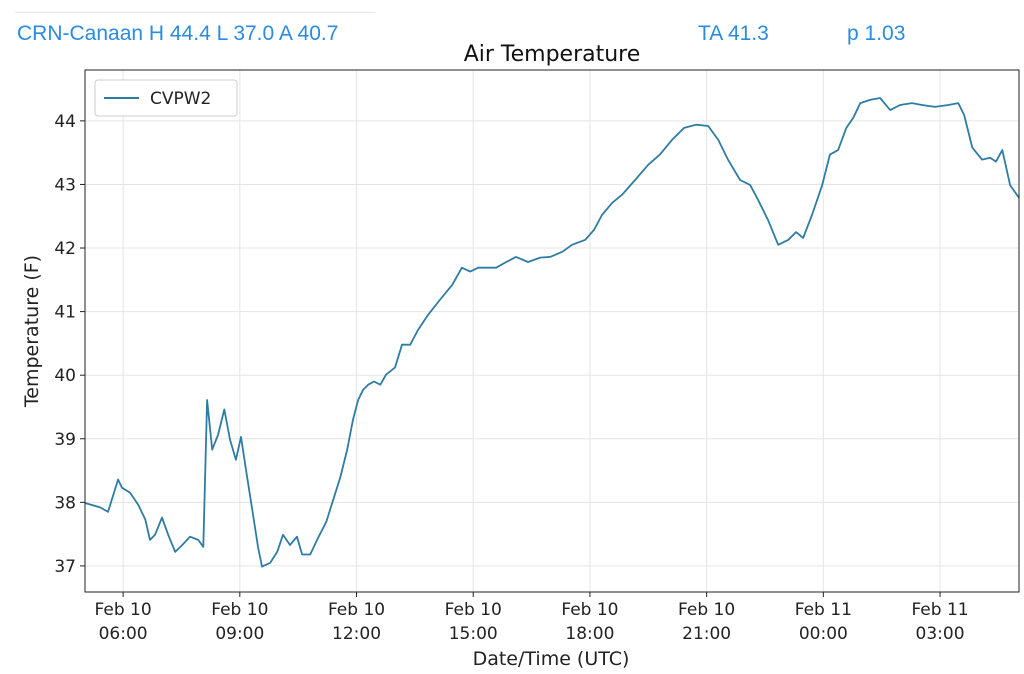 The width and height of the screenshot is (1024, 674). What do you see at coordinates (178, 33) in the screenshot?
I see `station-summary: CRN-Canaan H 44.4 L 37.0 A 40.7` at bounding box center [178, 33].